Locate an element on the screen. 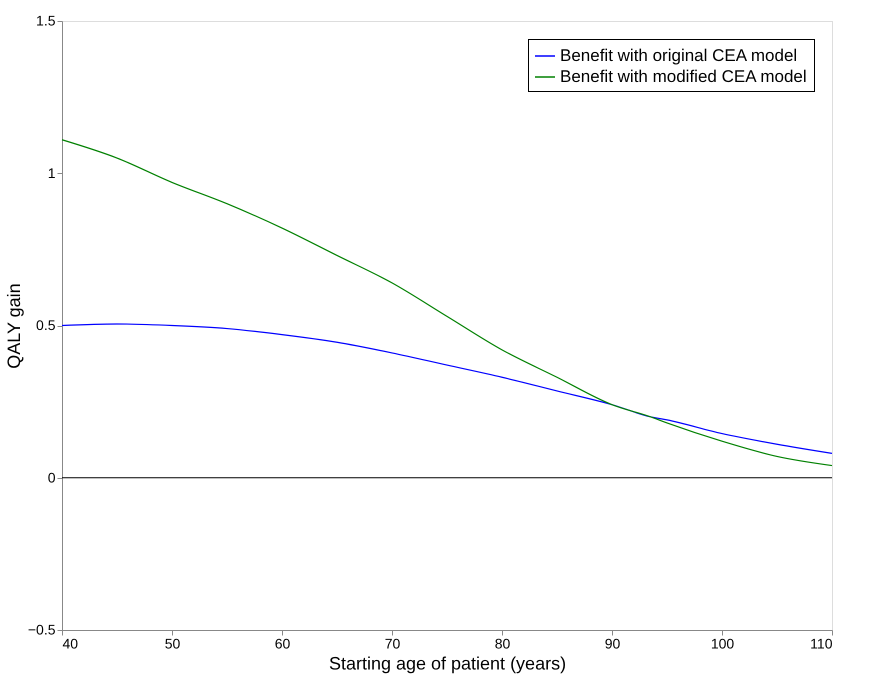 The height and width of the screenshot is (677, 875). legend-label: Benefit with modified CEA model is located at coordinates (683, 76).